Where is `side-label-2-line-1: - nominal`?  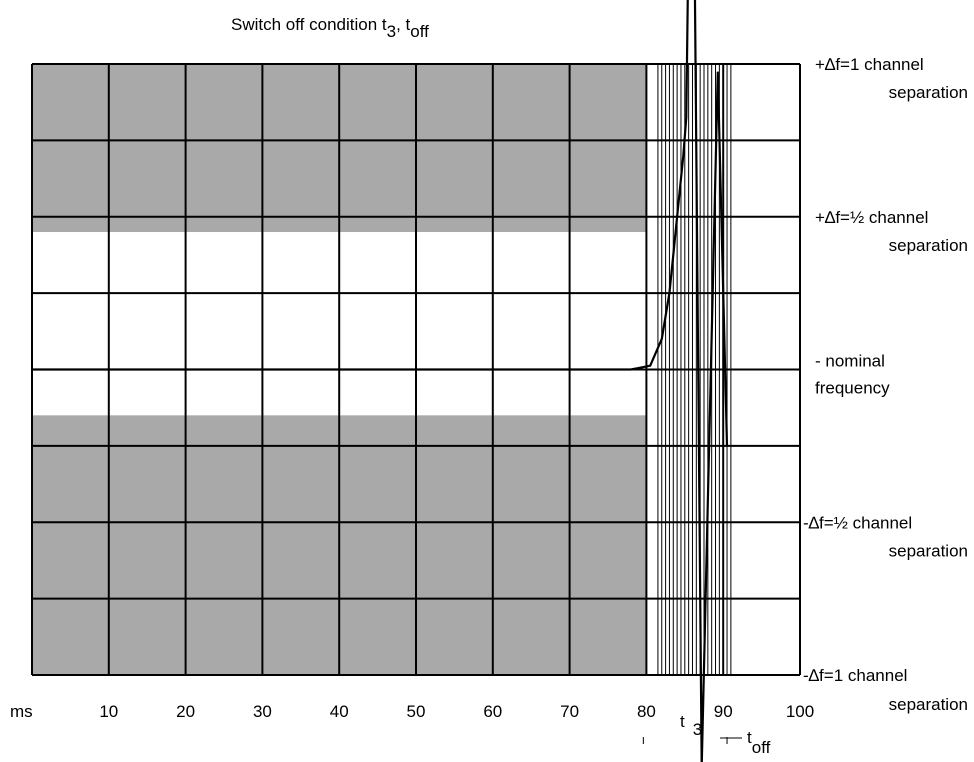 side-label-2-line-1: - nominal is located at coordinates (850, 361).